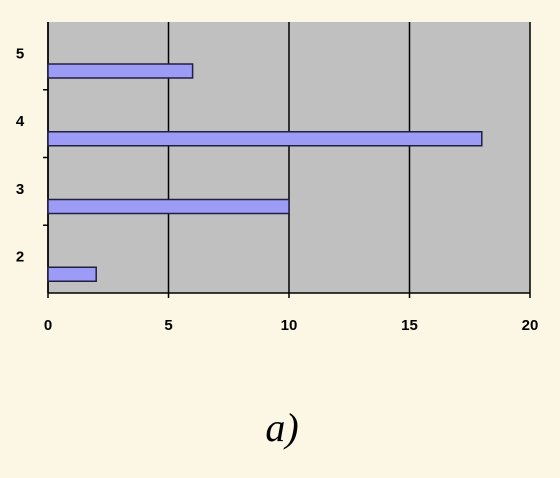  Describe the element at coordinates (281, 427) in the screenshot. I see `caption: a)` at that location.